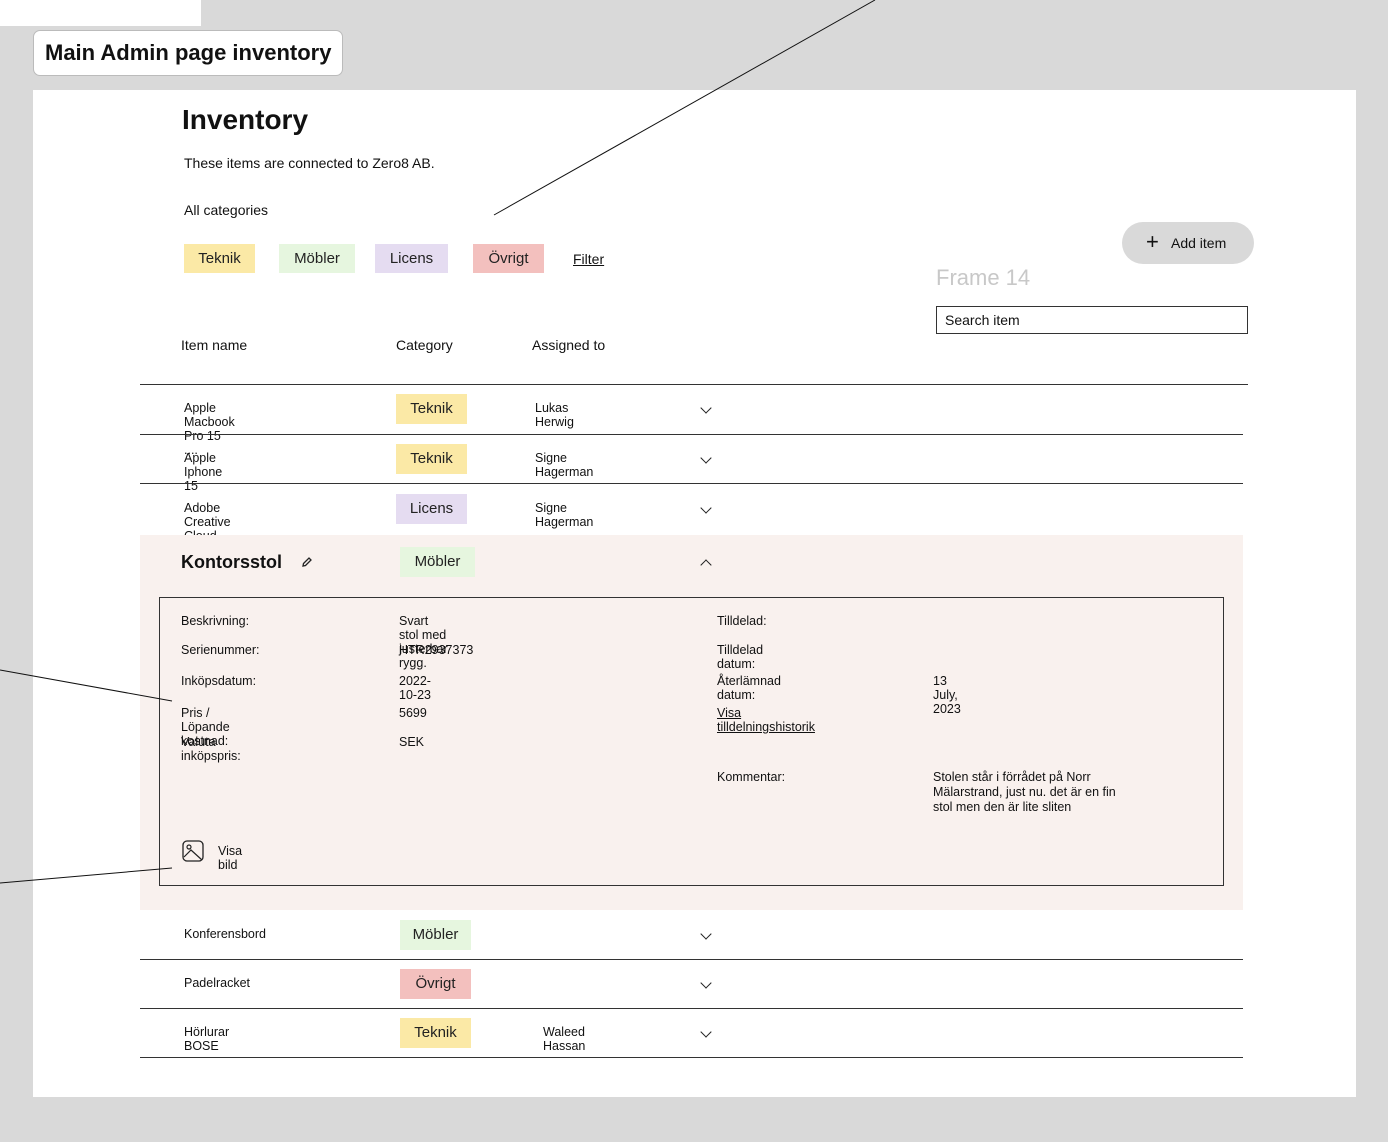 This screenshot has width=1388, height=1142. What do you see at coordinates (219, 258) in the screenshot?
I see `filter-tag: Teknik` at bounding box center [219, 258].